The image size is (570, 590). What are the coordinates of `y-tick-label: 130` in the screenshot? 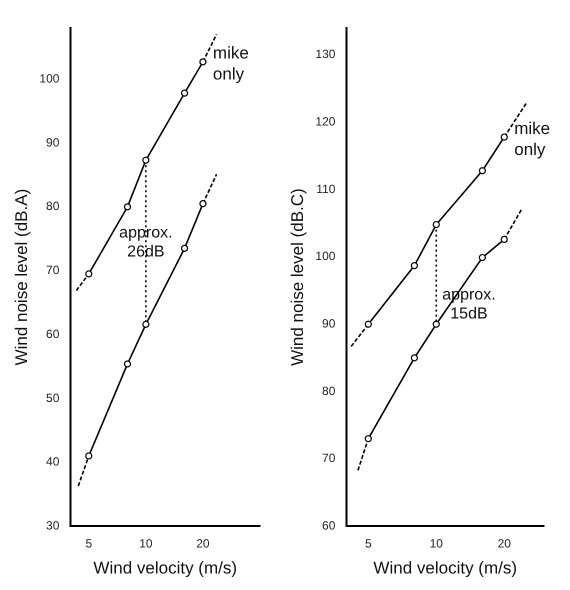 It's located at (325, 54).